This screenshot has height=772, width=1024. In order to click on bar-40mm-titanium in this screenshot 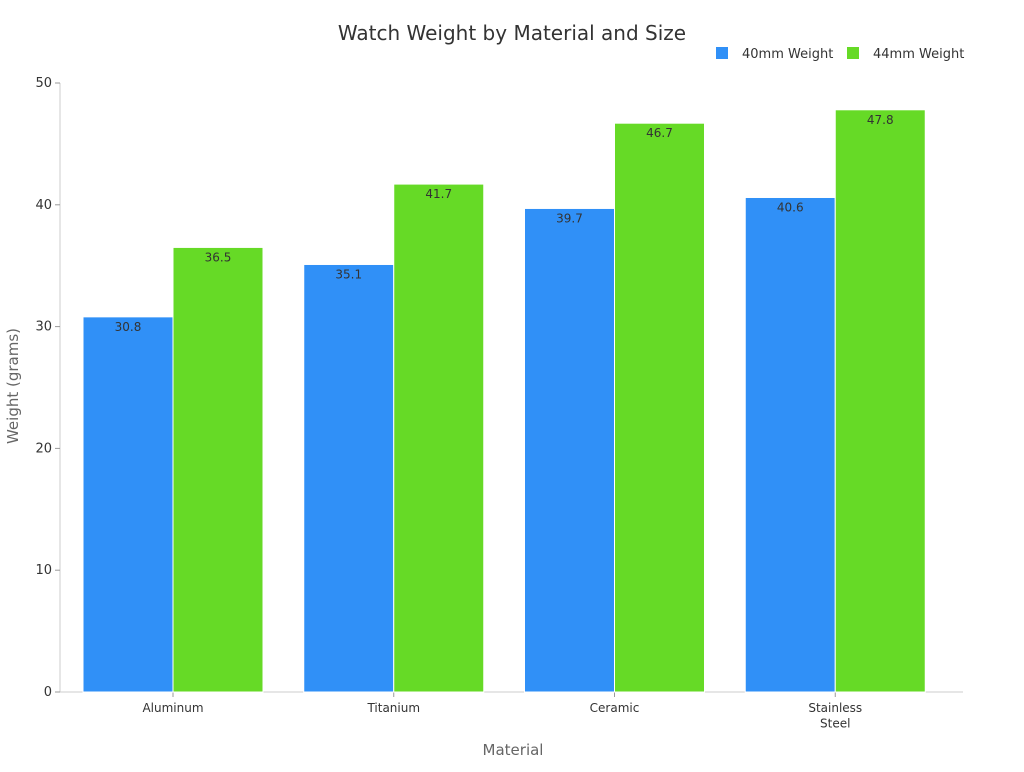, I will do `click(349, 478)`.